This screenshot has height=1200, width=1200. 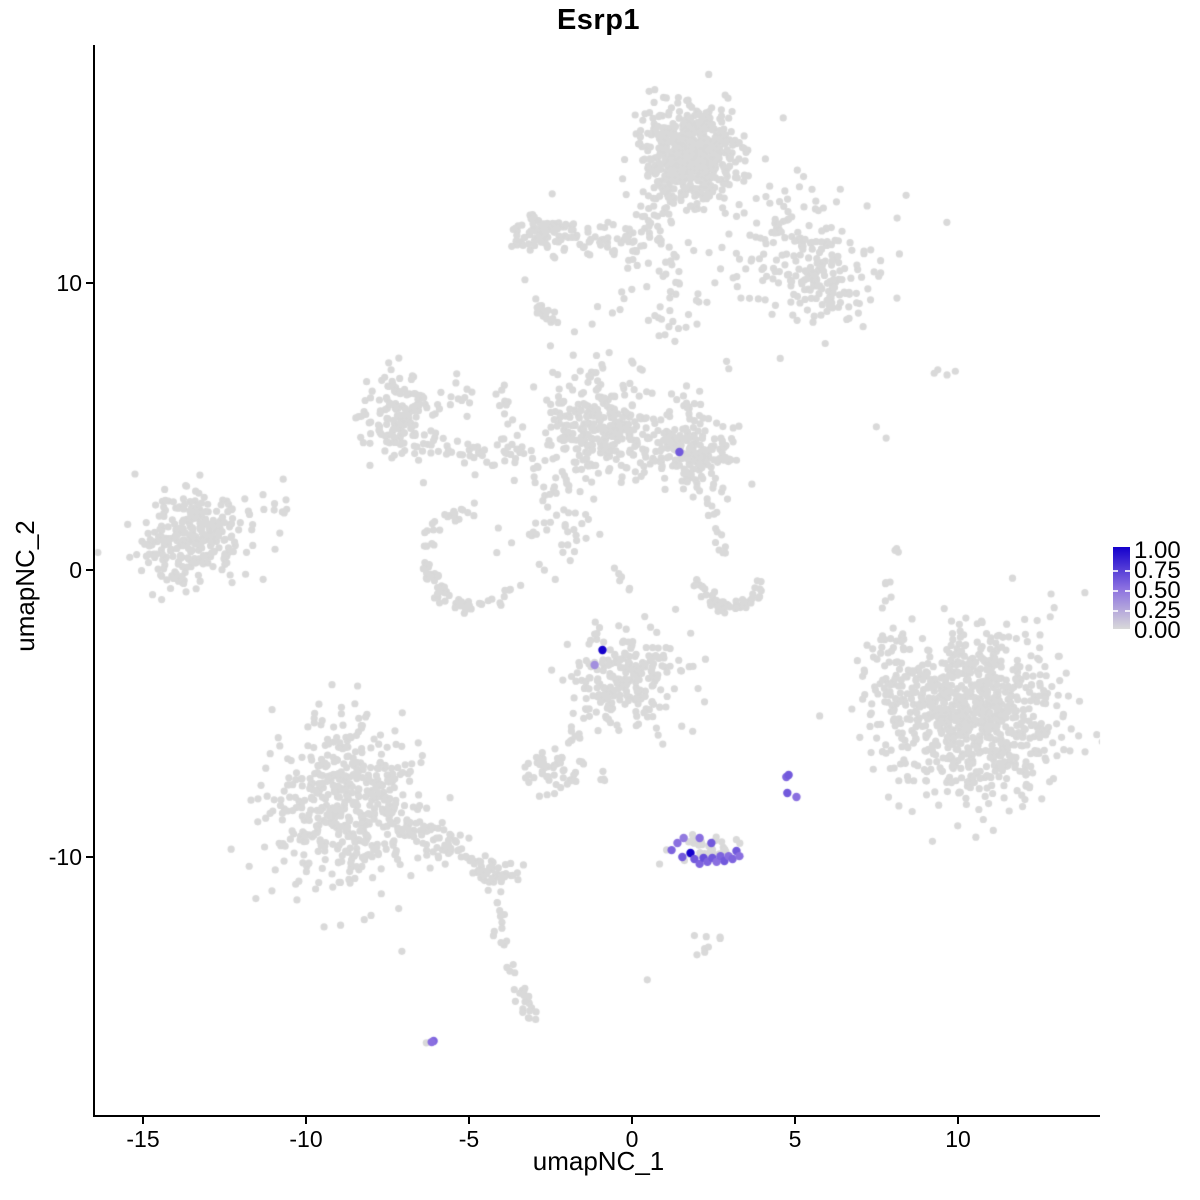 I want to click on y-axis-line, so click(x=94, y=581).